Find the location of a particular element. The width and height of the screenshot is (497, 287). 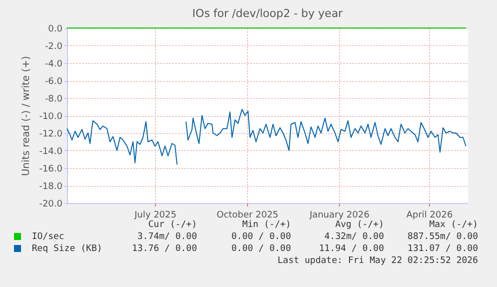

y-tick-label: -18.0 is located at coordinates (51, 187).